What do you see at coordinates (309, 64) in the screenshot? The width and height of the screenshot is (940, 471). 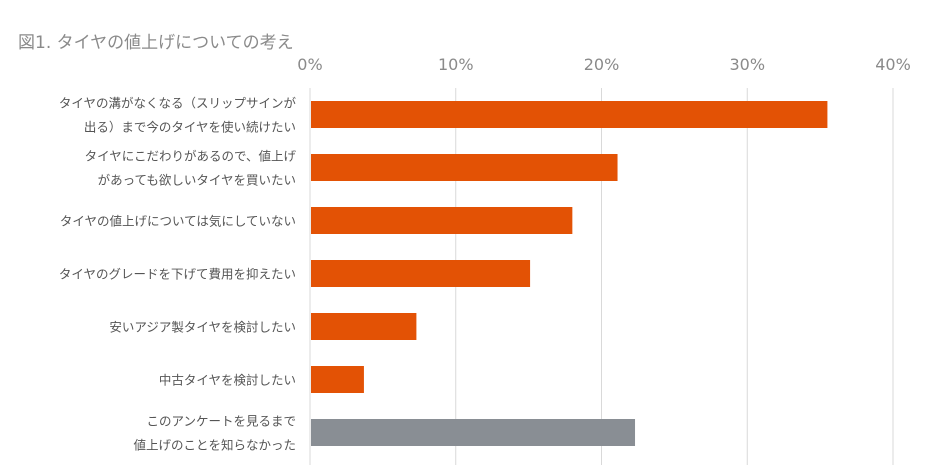 I see `x-tick-label: 0%` at bounding box center [309, 64].